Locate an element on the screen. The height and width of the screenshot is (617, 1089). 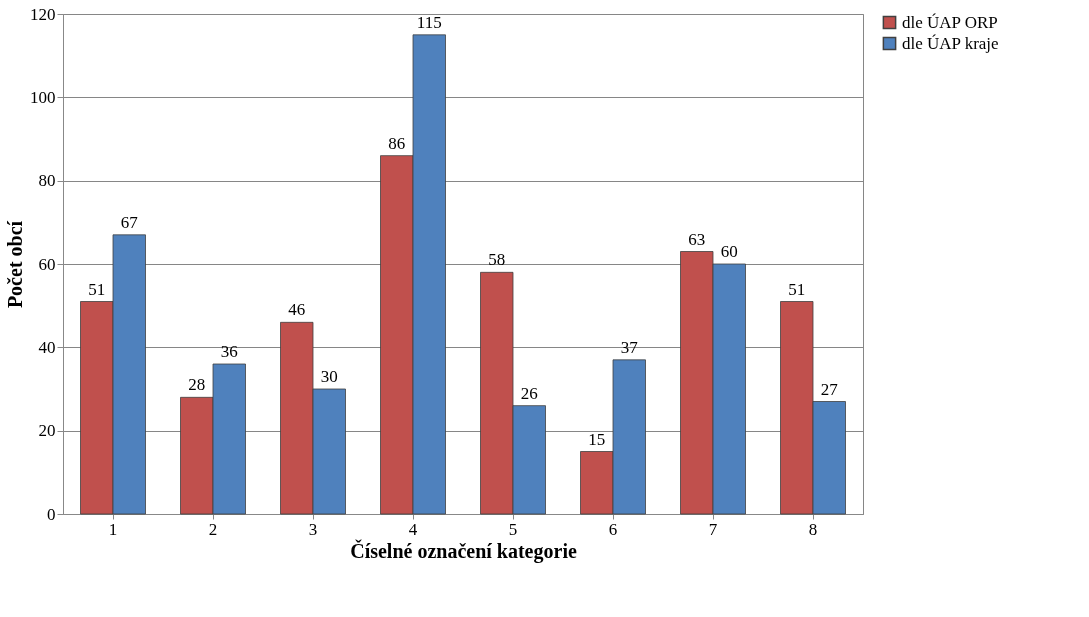
x-tick-label: 7 is located at coordinates (713, 529).